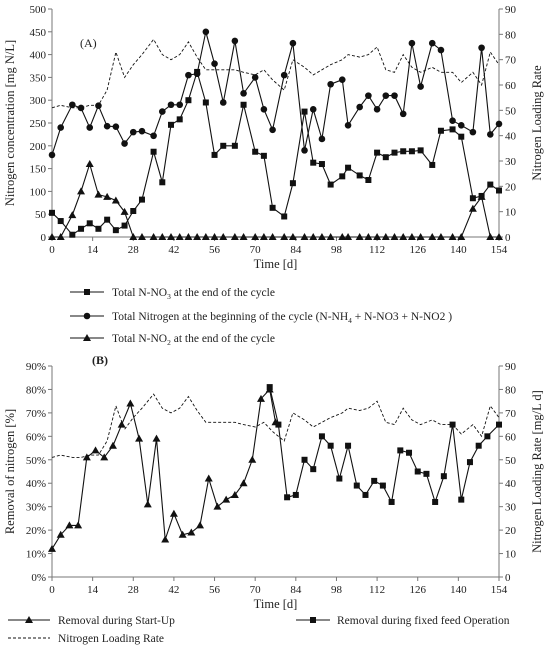 This screenshot has width=550, height=652. What do you see at coordinates (276, 604) in the screenshot?
I see `x-axis-title: Time [d]` at bounding box center [276, 604].